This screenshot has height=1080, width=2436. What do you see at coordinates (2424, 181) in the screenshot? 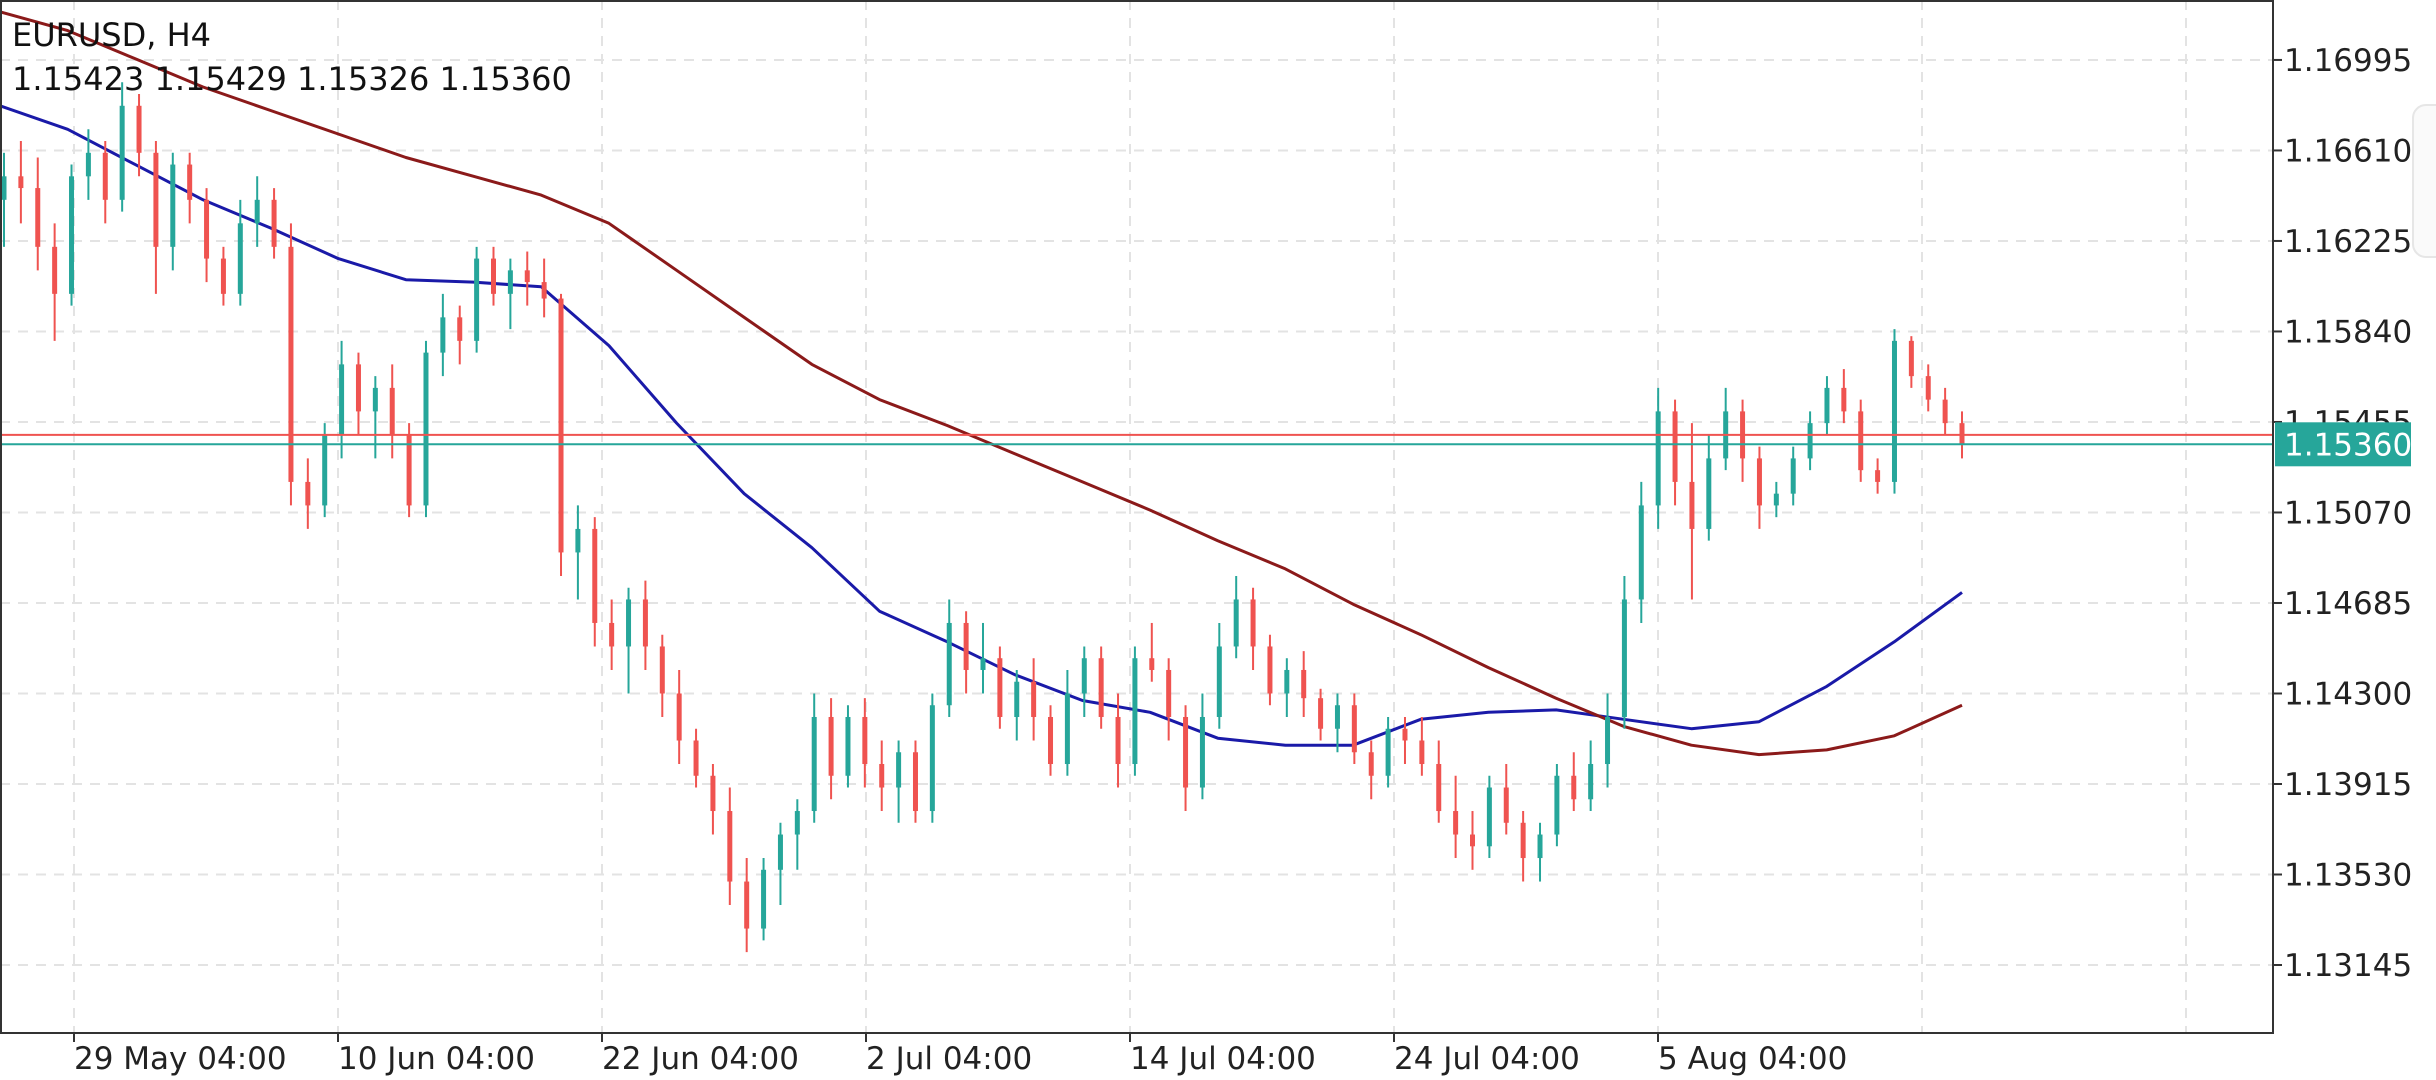
I see `side-panel-handle` at bounding box center [2424, 181].